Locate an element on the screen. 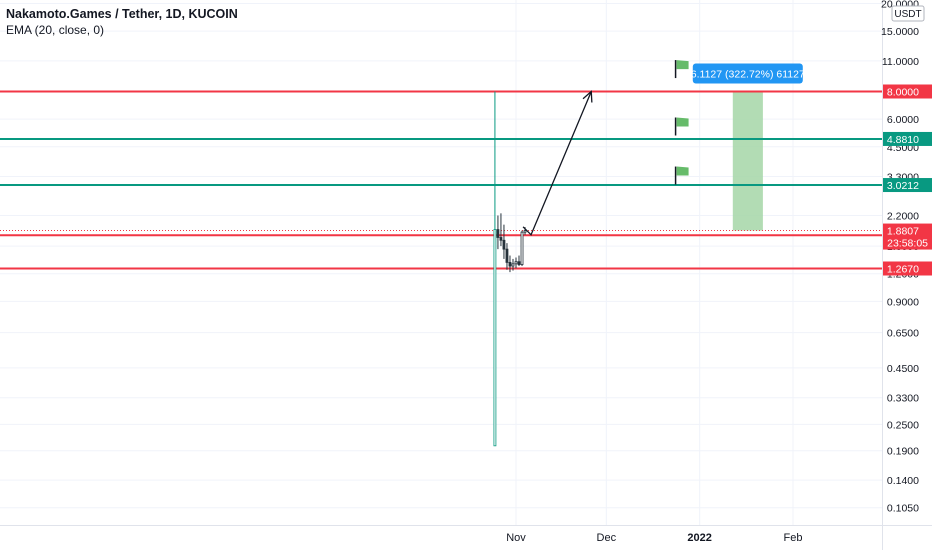 The width and height of the screenshot is (932, 550). price-level-badge: 8.0000 is located at coordinates (907, 91).